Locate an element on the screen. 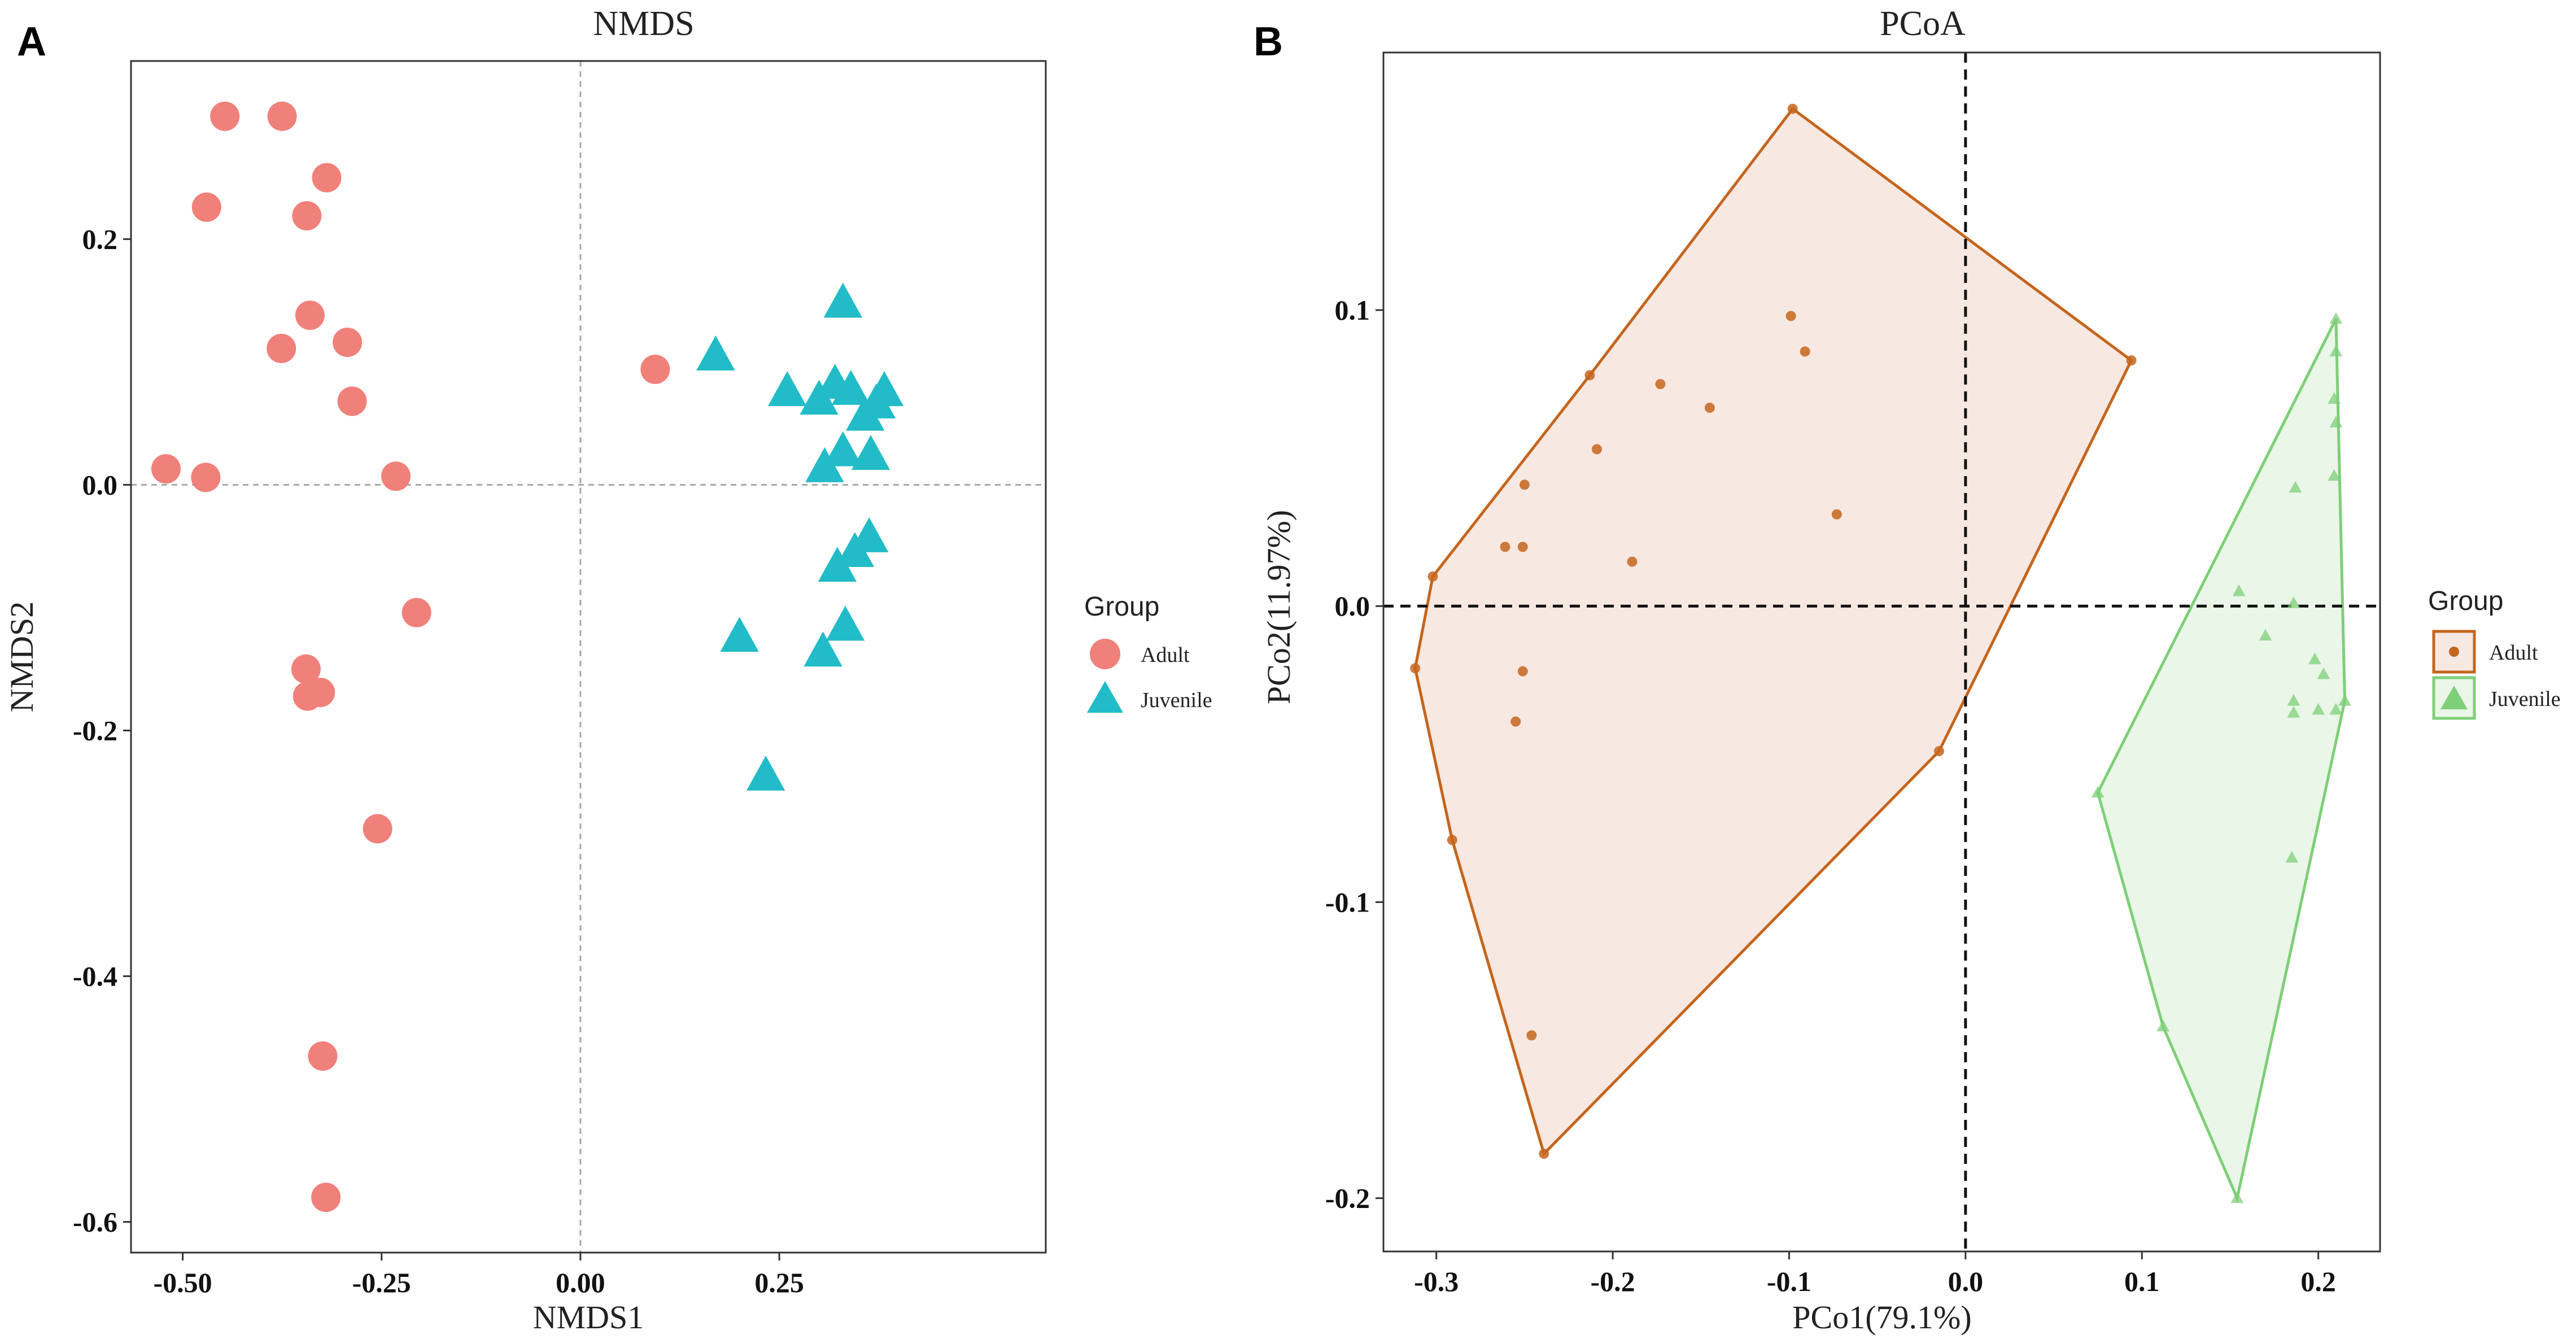 This screenshot has height=1339, width=2576. plotA-x-tick-label: -0.50 is located at coordinates (182, 1282).